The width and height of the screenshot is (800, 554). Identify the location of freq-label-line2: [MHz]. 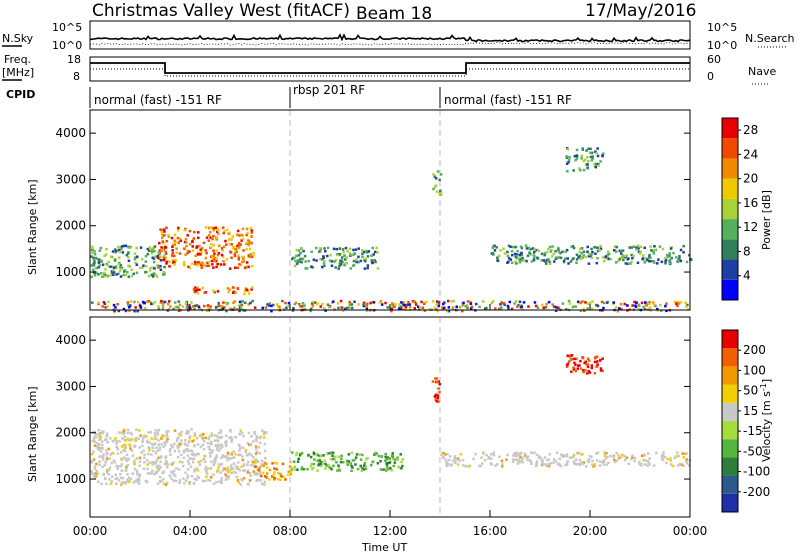
(18, 72).